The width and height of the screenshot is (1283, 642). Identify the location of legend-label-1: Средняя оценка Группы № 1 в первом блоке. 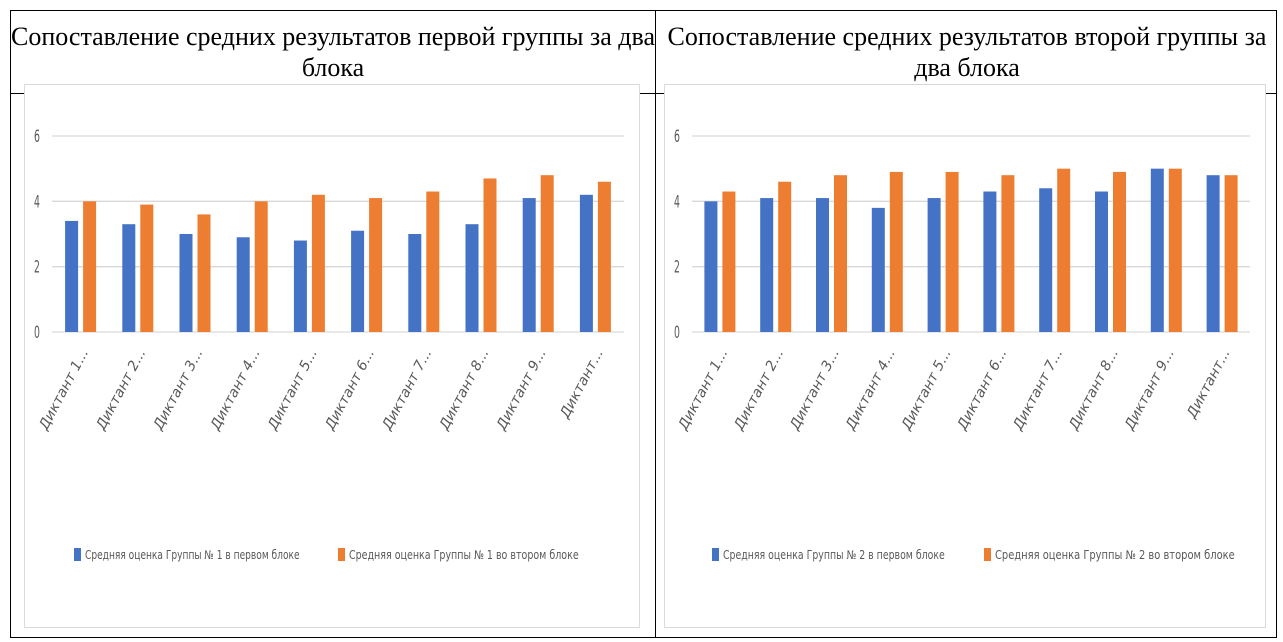
(192, 555).